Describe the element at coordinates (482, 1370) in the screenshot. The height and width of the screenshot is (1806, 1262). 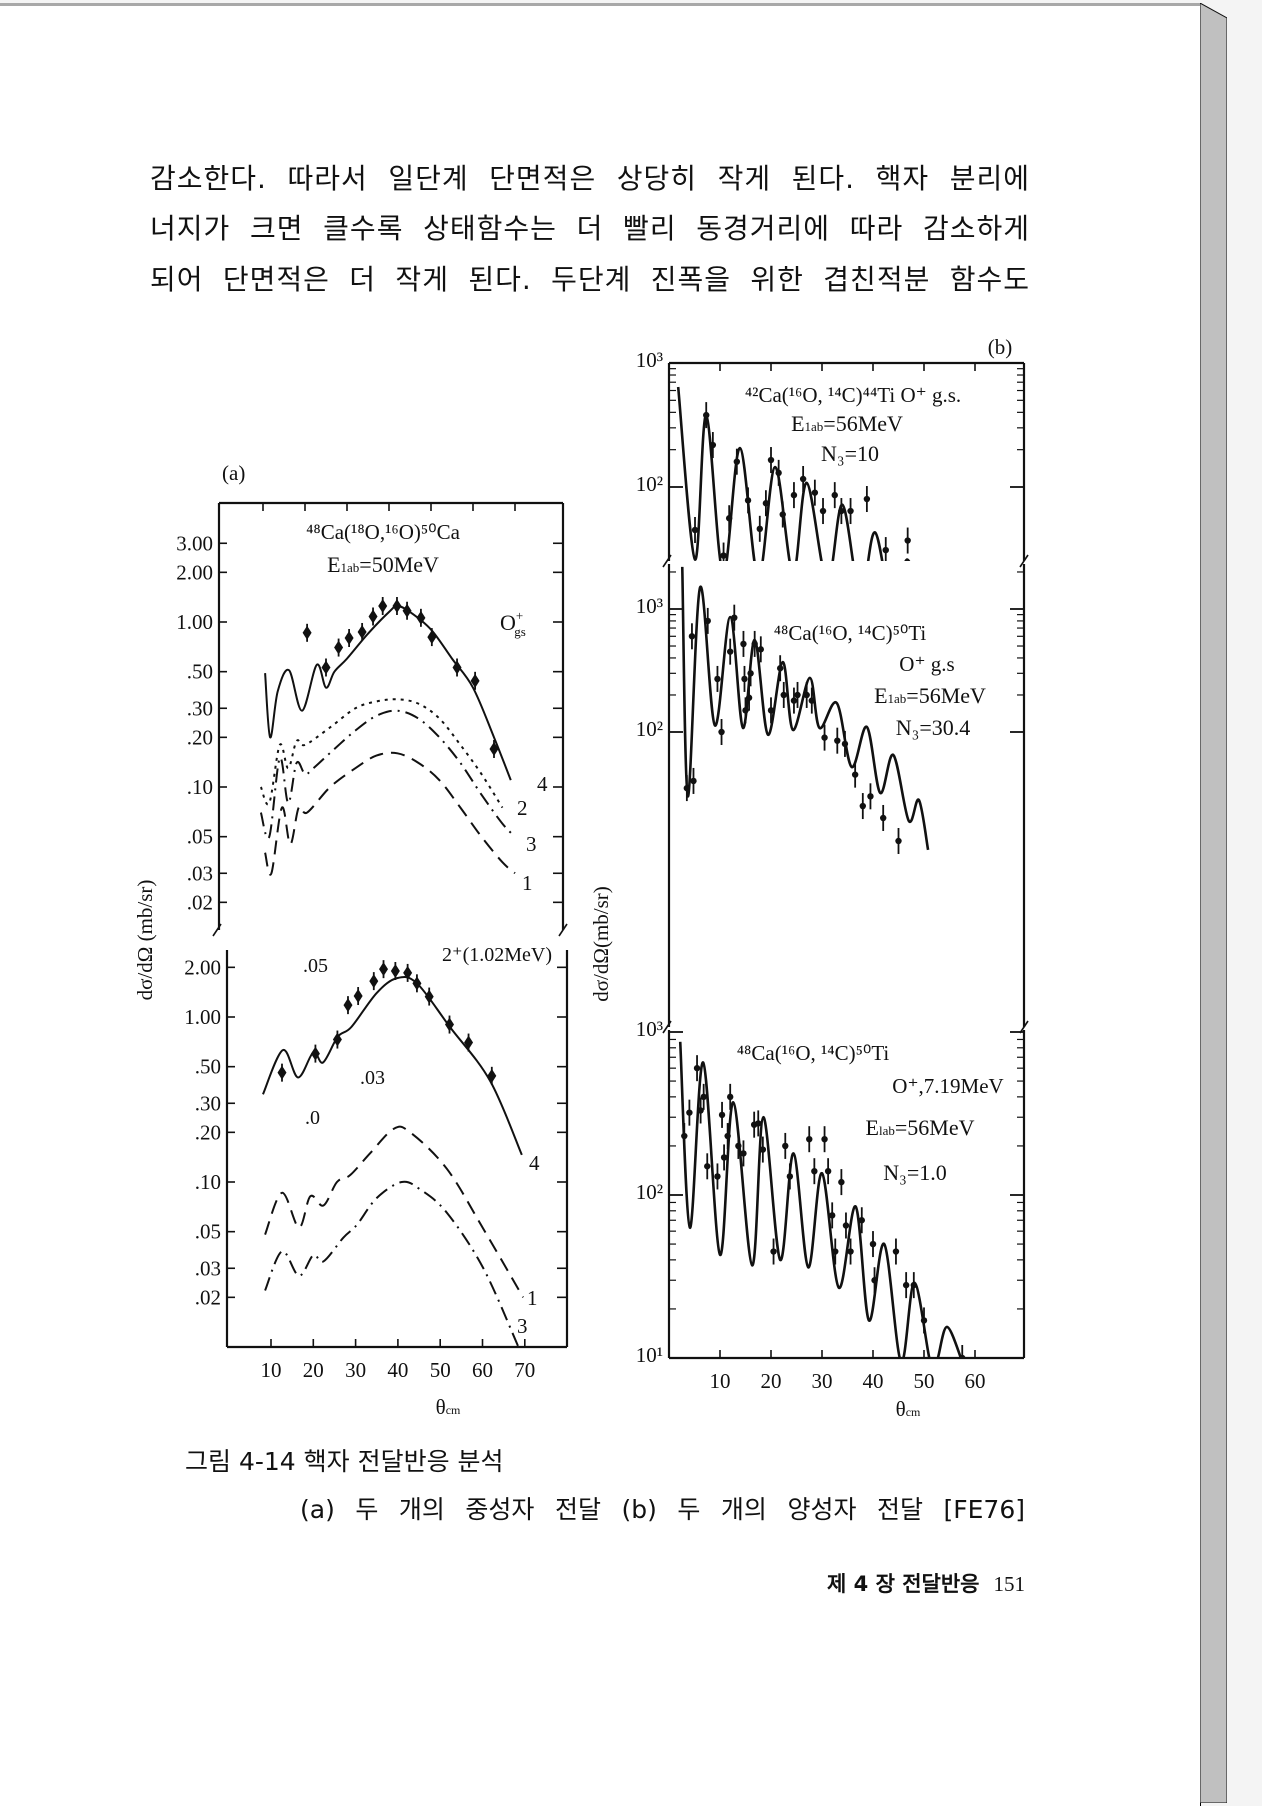
I see `x-tick-label: 60` at that location.